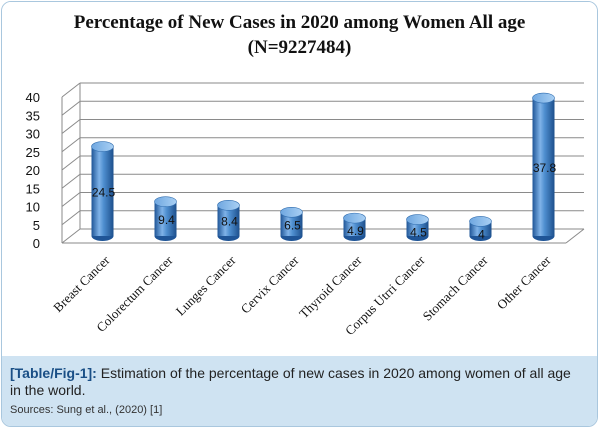 The image size is (599, 428). What do you see at coordinates (36, 225) in the screenshot?
I see `y-tick-label: 5` at bounding box center [36, 225].